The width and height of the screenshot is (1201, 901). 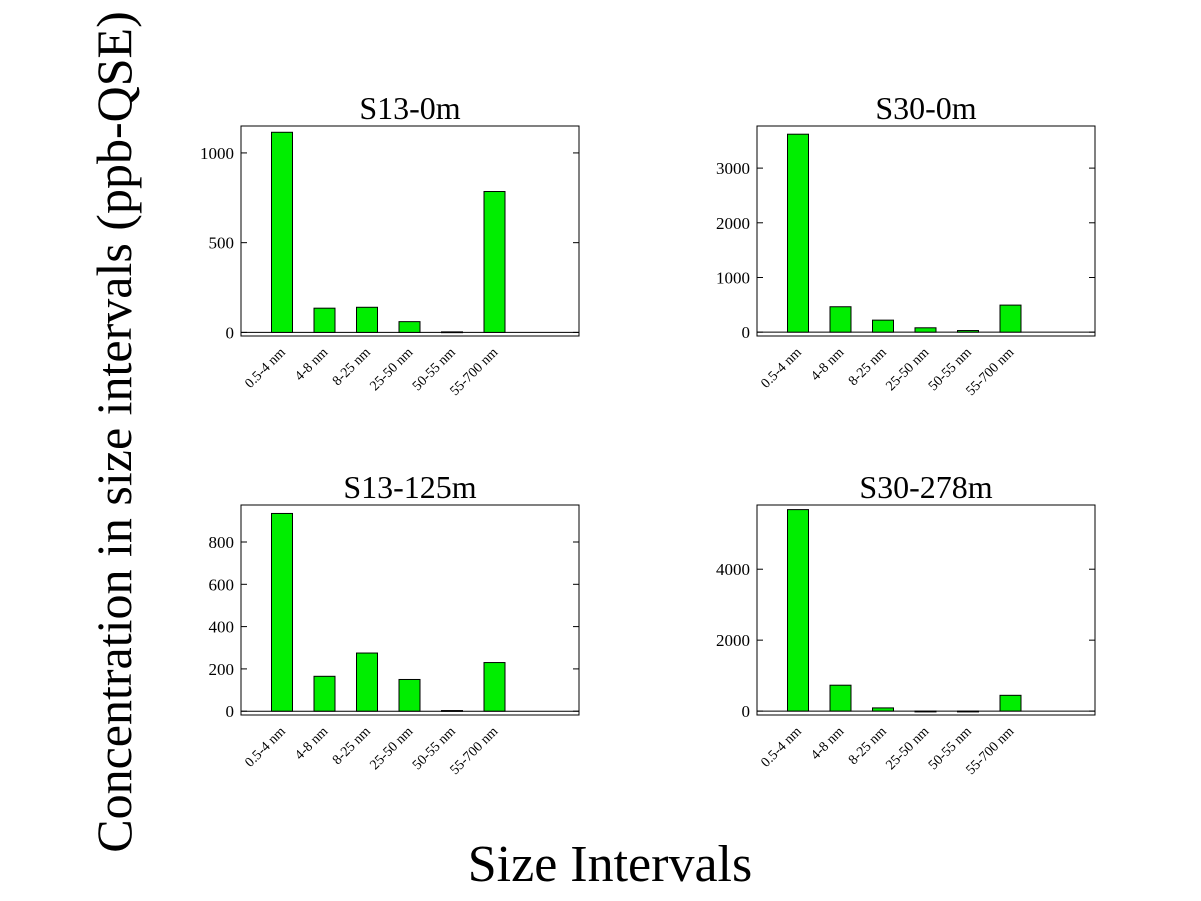 What do you see at coordinates (222, 542) in the screenshot?
I see `y-tick-label: 800` at bounding box center [222, 542].